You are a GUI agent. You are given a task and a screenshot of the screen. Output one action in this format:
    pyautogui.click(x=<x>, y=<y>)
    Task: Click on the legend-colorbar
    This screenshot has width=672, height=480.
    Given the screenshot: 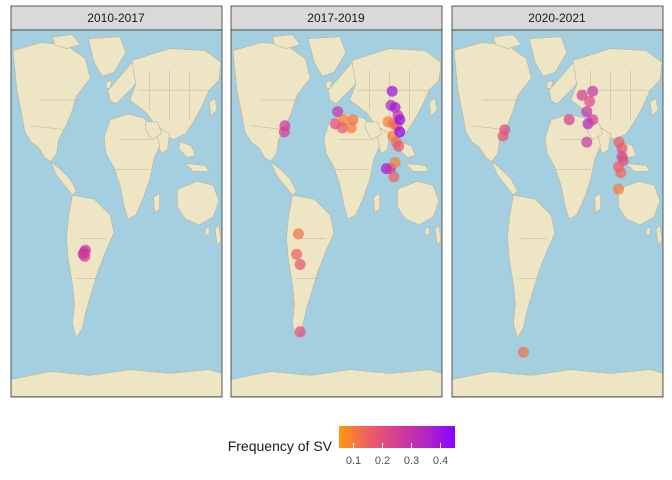 What is the action you would take?
    pyautogui.click(x=397, y=437)
    